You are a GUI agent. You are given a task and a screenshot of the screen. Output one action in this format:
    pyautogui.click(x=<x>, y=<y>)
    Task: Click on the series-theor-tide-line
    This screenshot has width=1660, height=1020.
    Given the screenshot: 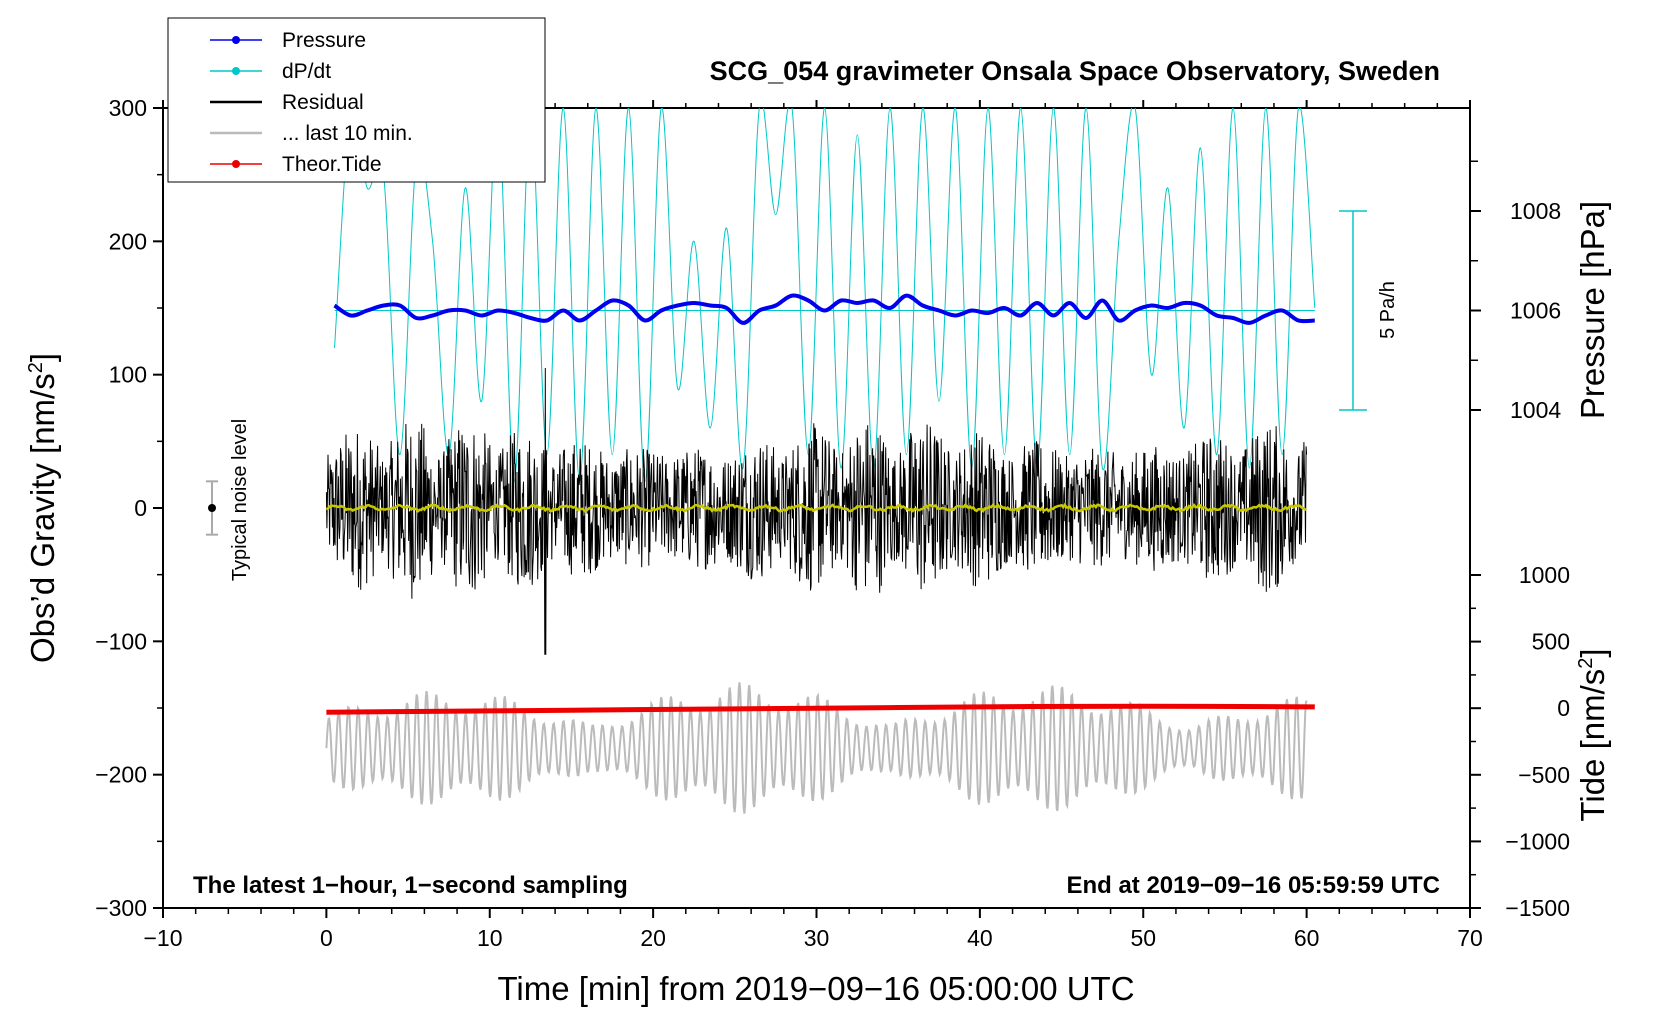 What is the action you would take?
    pyautogui.click(x=820, y=709)
    